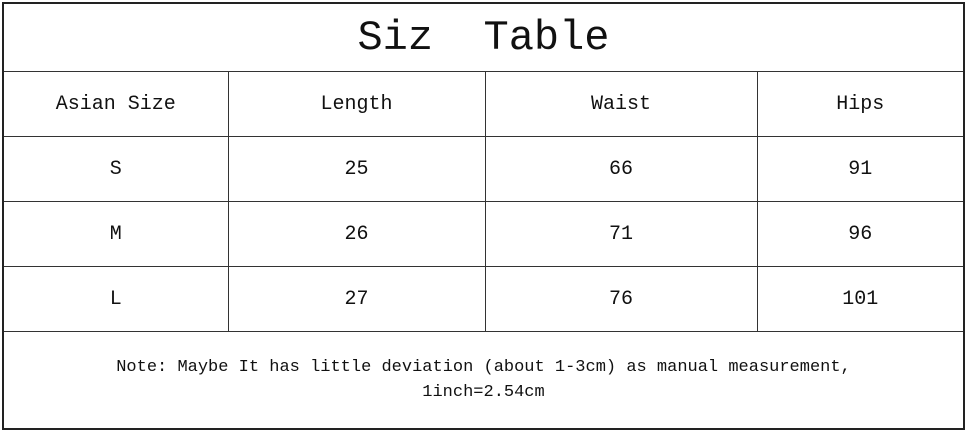  Describe the element at coordinates (356, 169) in the screenshot. I see `table-cell: 25` at that location.